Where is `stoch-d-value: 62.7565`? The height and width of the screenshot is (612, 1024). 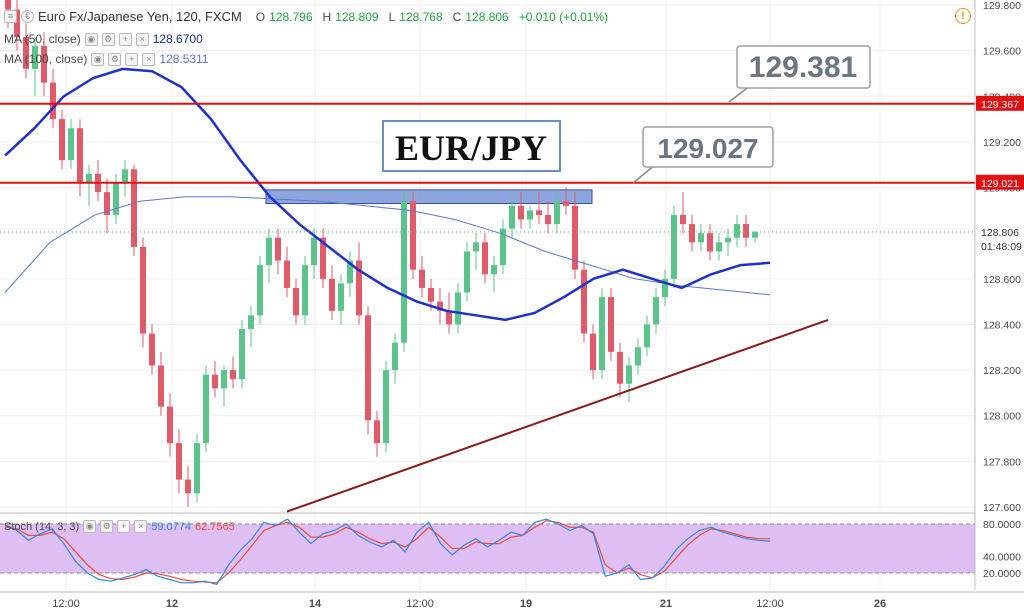
stoch-d-value: 62.7565 is located at coordinates (214, 526).